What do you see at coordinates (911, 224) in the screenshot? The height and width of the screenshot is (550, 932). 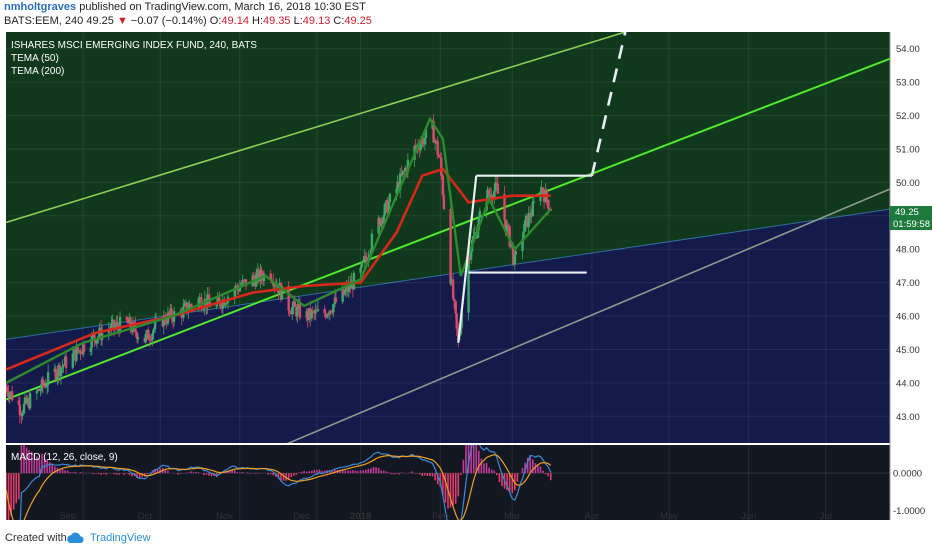 I see `countdown-tag` at bounding box center [911, 224].